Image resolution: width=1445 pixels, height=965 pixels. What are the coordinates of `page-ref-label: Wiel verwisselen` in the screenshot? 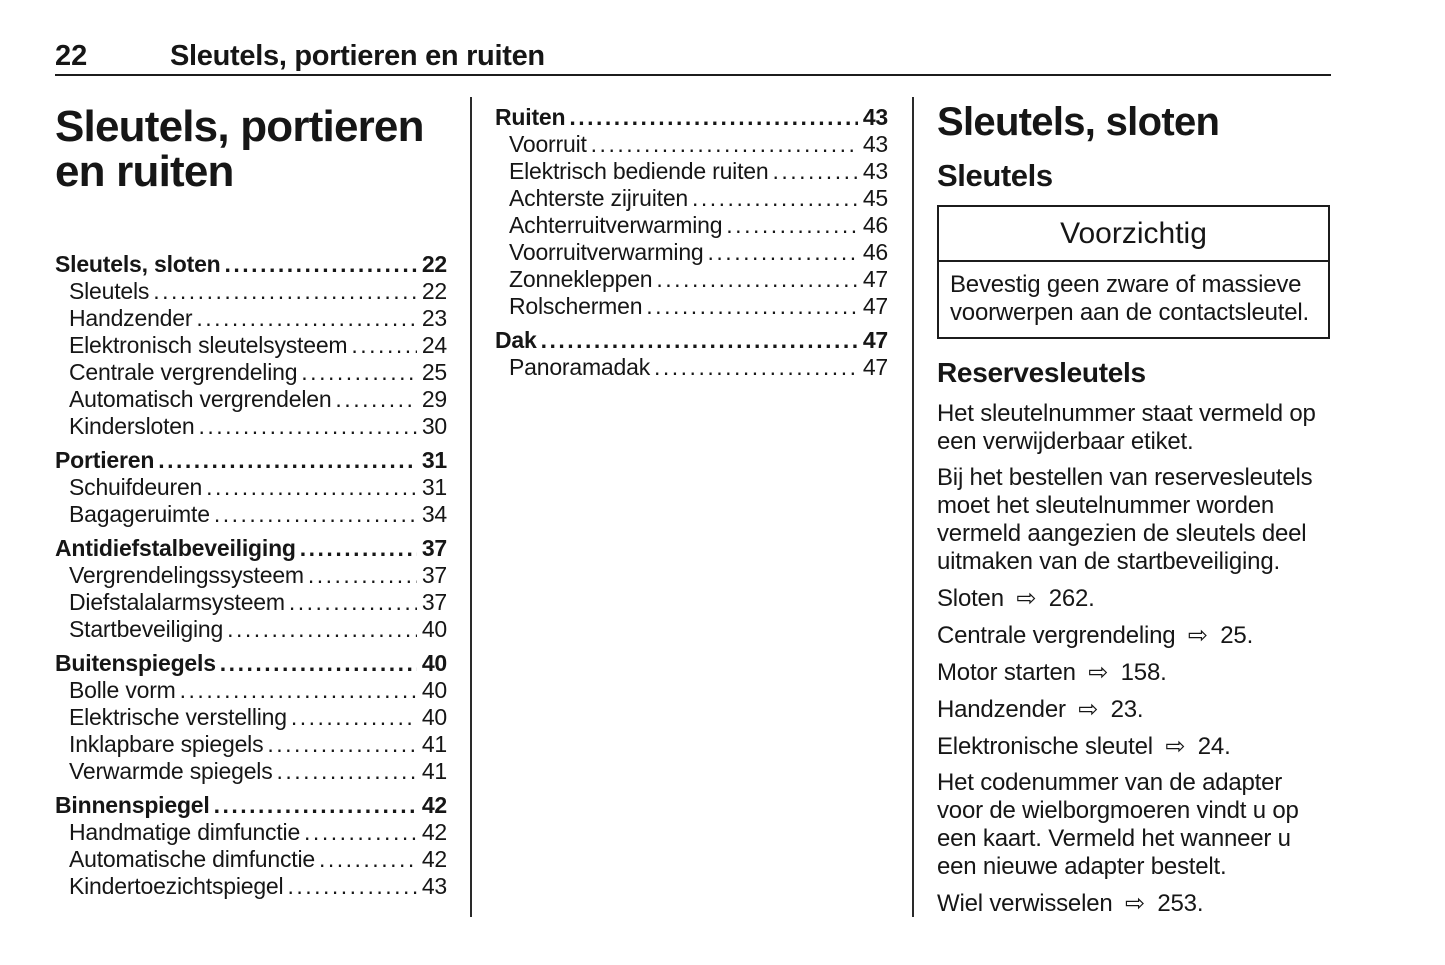 It's located at (1025, 903).